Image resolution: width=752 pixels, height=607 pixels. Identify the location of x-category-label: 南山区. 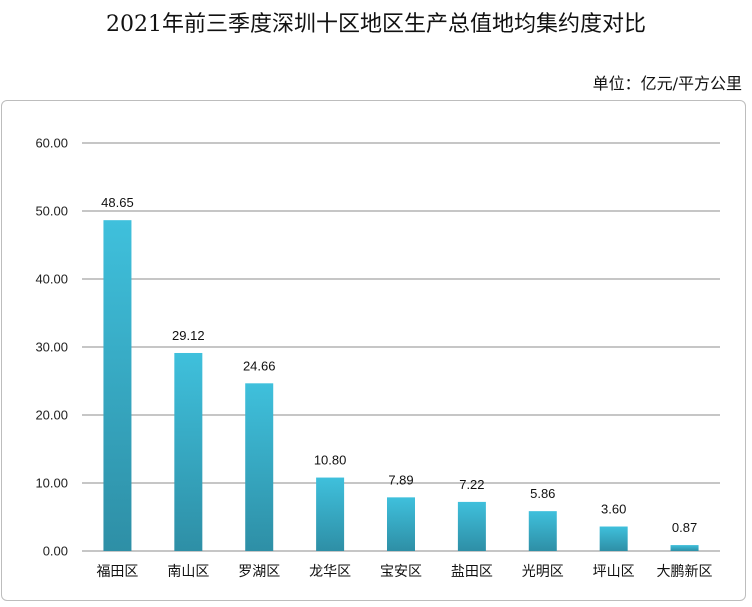
(188, 572).